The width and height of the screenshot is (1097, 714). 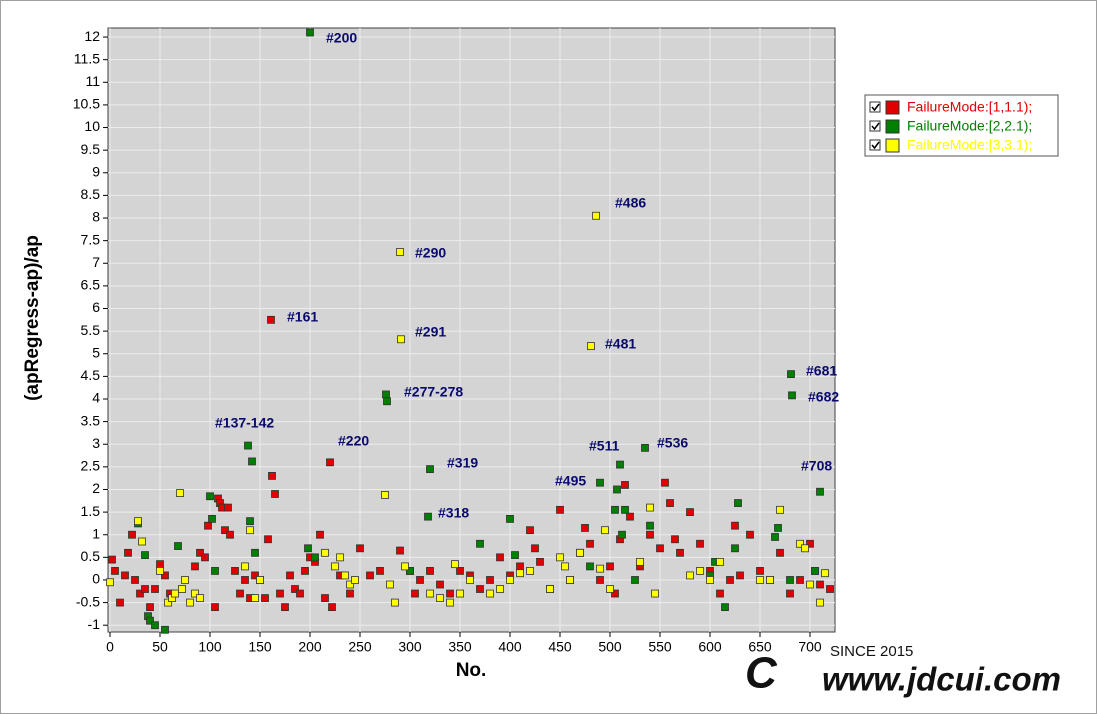 What do you see at coordinates (410, 647) in the screenshot?
I see `x-tick-label: 300` at bounding box center [410, 647].